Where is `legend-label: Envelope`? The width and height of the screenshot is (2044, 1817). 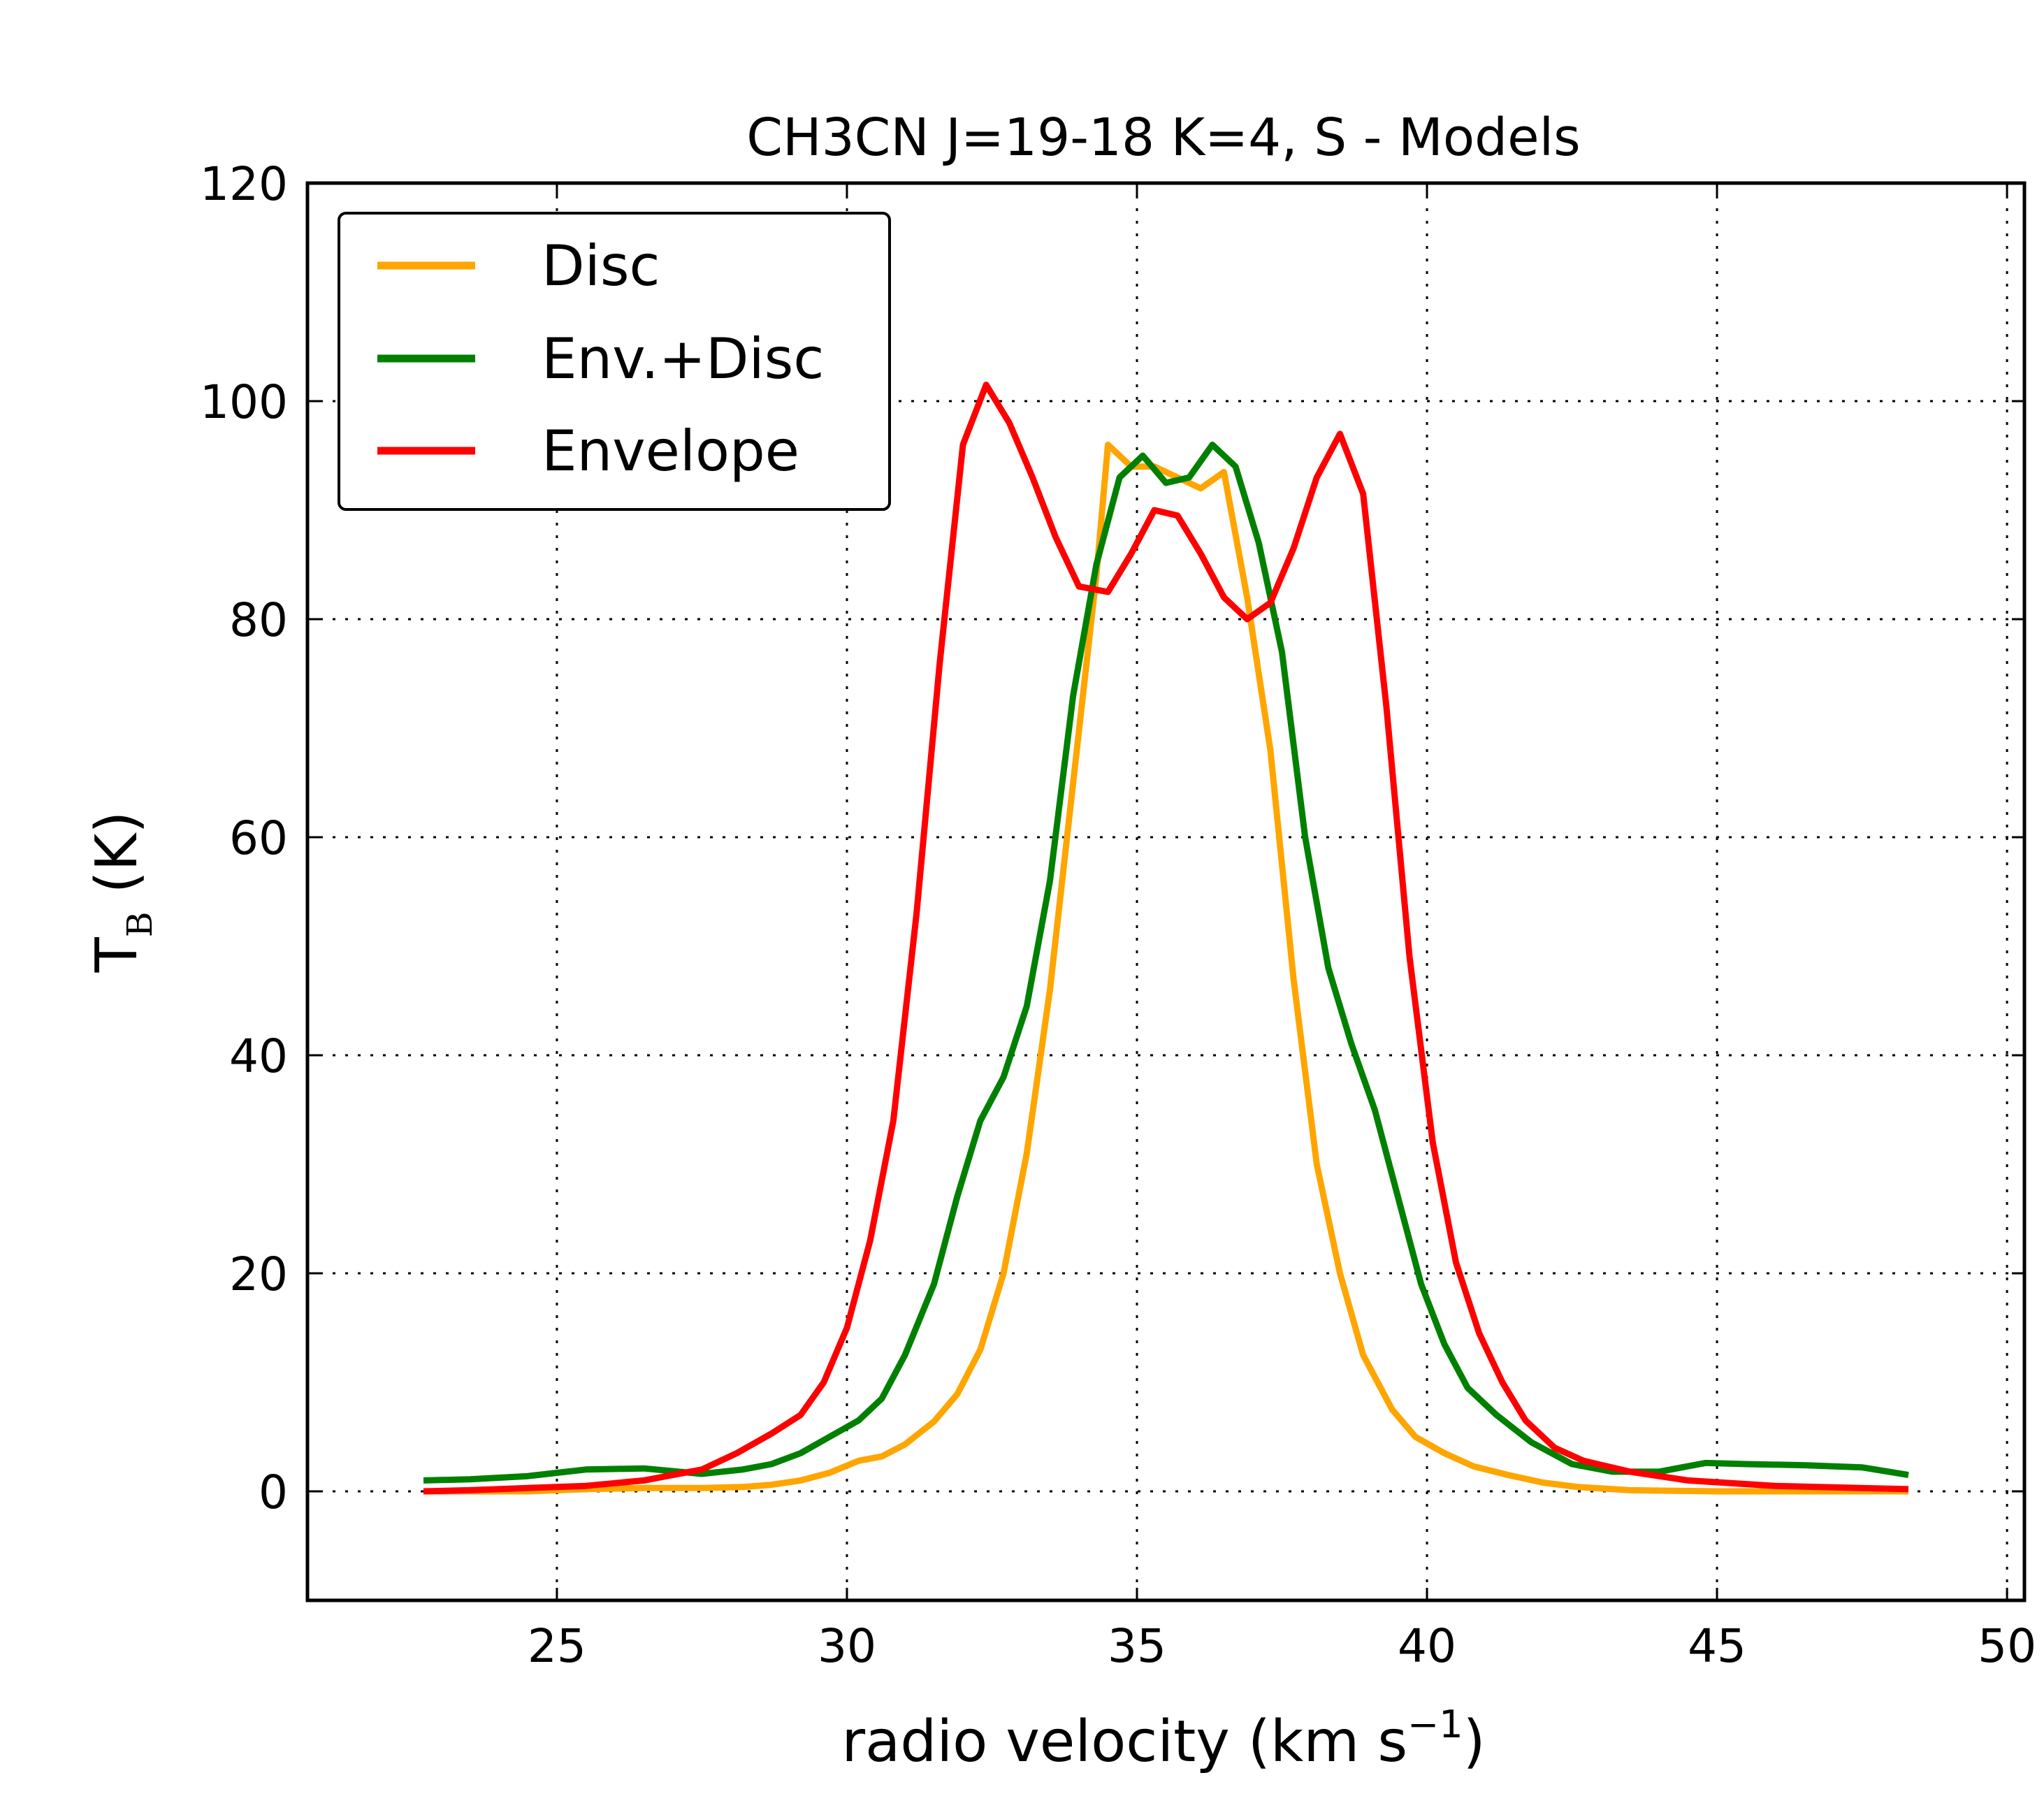 legend-label: Envelope is located at coordinates (670, 451).